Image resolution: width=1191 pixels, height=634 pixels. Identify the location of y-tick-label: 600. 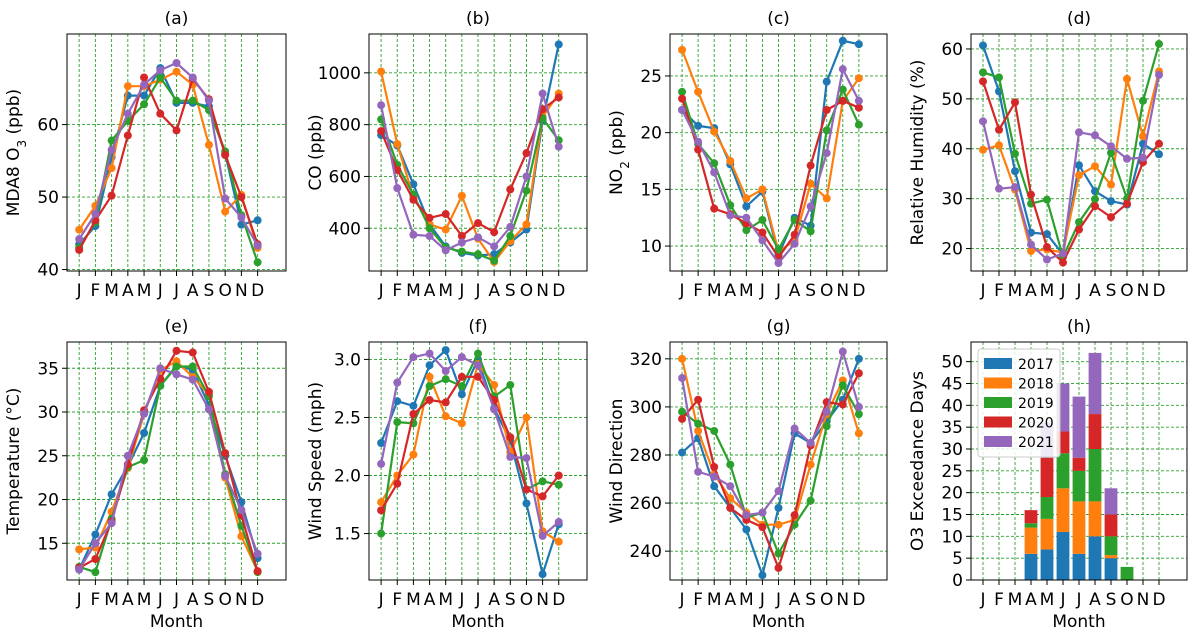
(345, 177).